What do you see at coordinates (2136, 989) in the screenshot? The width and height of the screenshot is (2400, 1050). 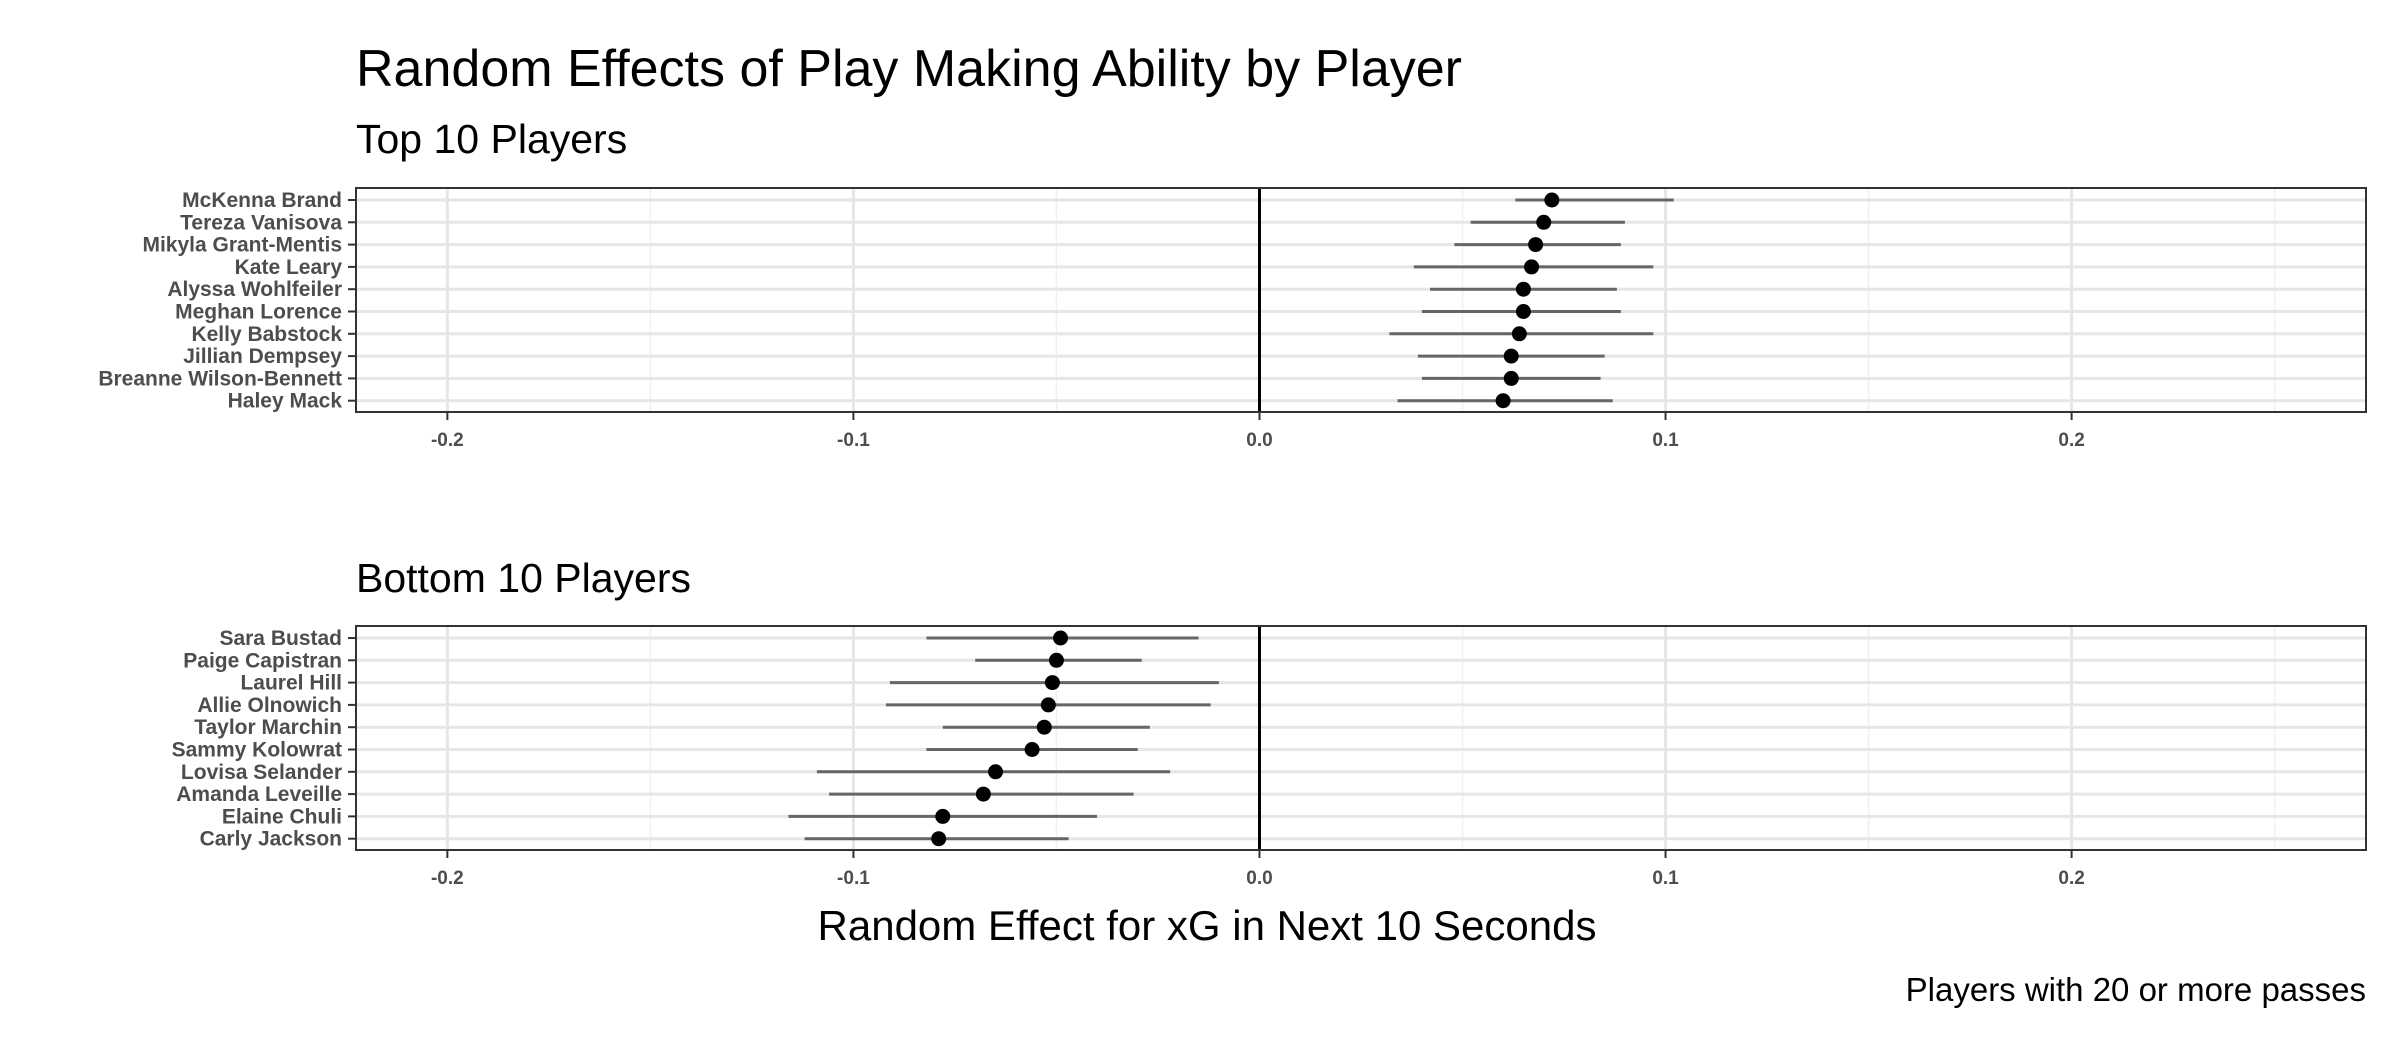 I see `caption: Players with 20 or more passes` at bounding box center [2136, 989].